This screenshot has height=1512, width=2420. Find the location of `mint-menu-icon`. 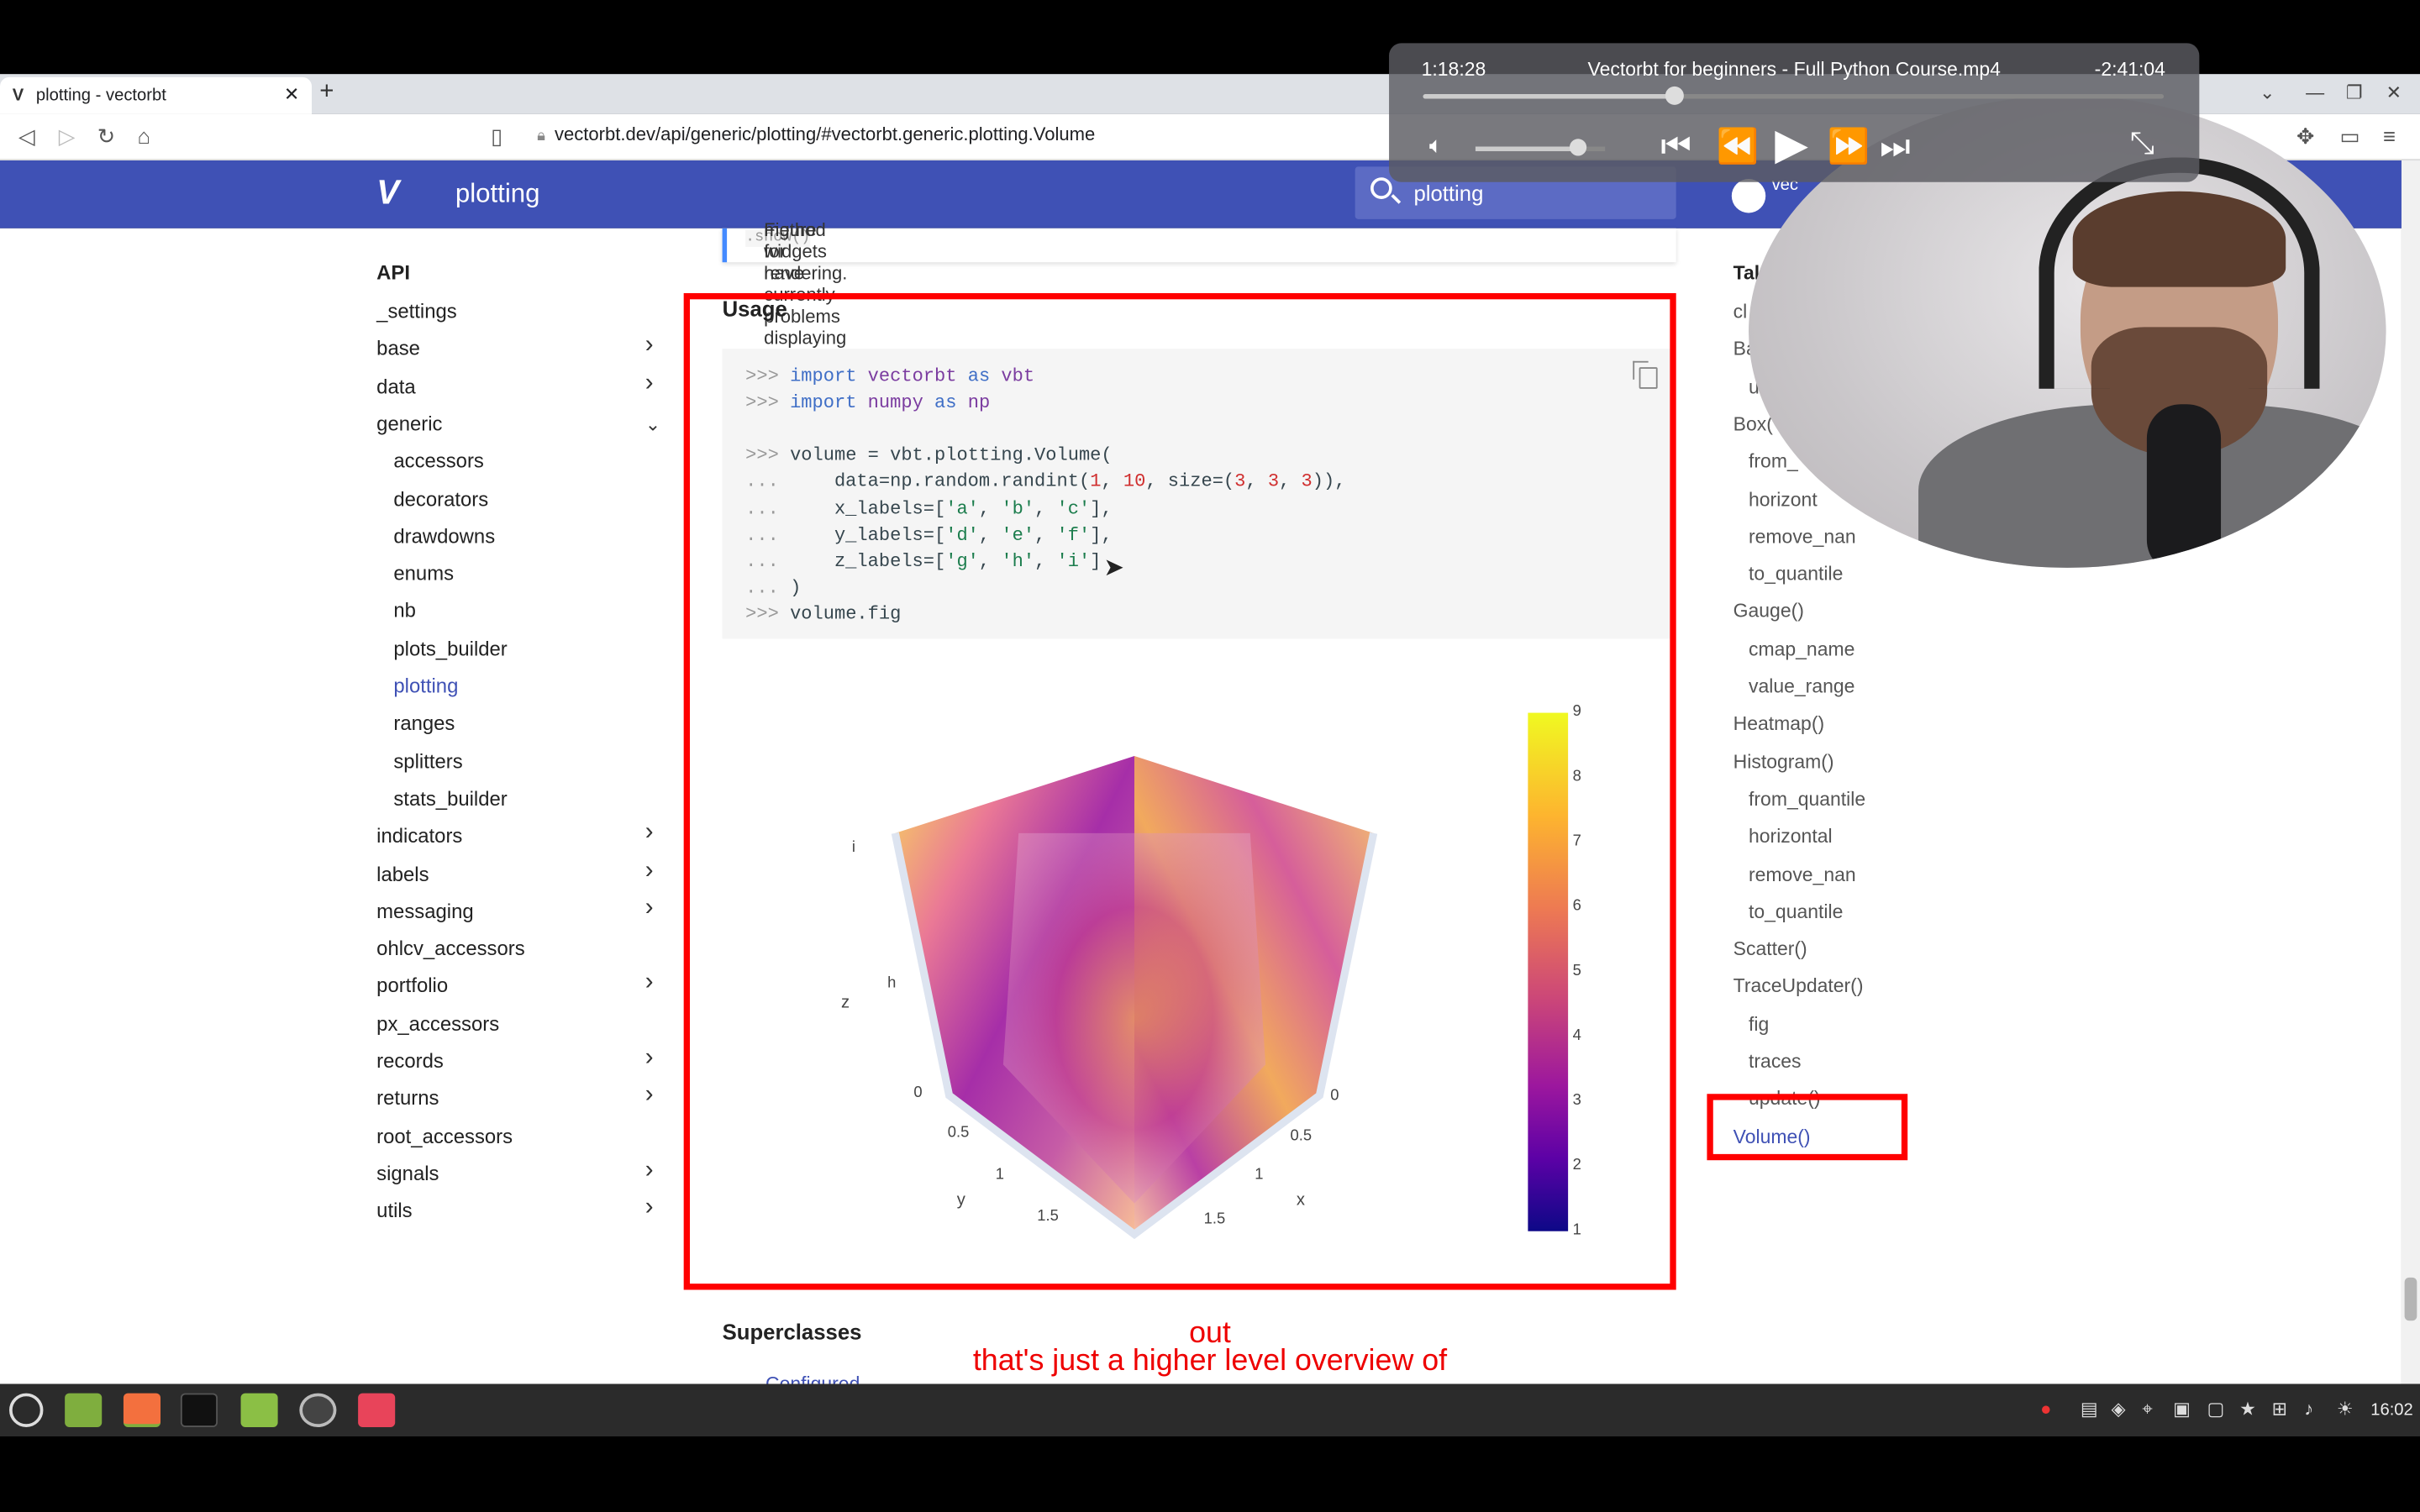

mint-menu-icon is located at coordinates (26, 1410).